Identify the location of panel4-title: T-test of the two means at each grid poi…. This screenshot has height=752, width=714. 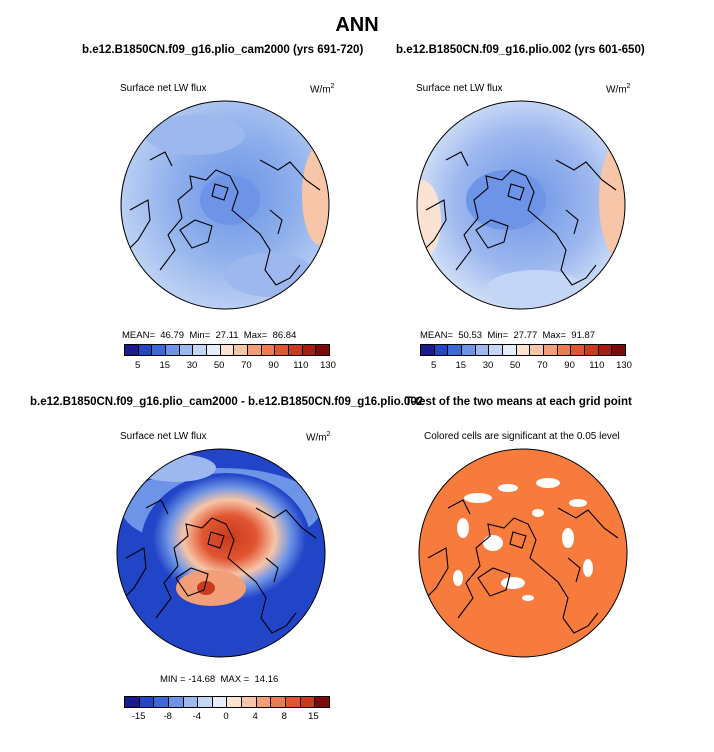
(518, 402).